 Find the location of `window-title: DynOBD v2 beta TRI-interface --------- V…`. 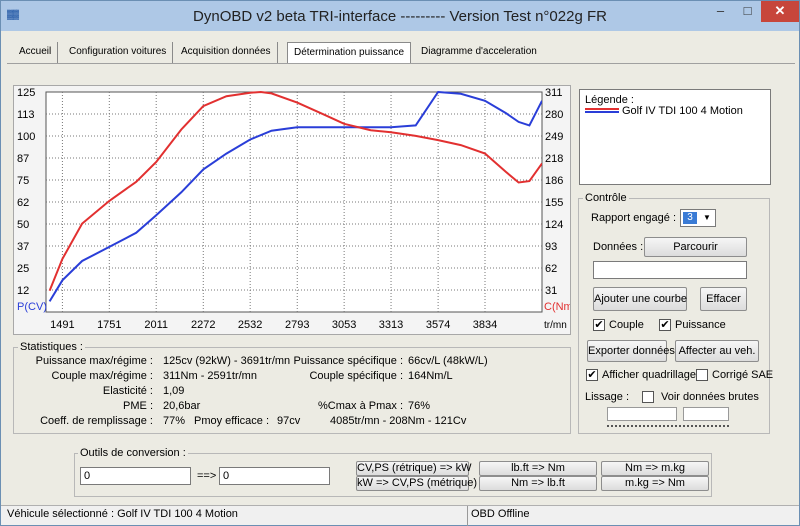

window-title: DynOBD v2 beta TRI-interface --------- V… is located at coordinates (400, 16).